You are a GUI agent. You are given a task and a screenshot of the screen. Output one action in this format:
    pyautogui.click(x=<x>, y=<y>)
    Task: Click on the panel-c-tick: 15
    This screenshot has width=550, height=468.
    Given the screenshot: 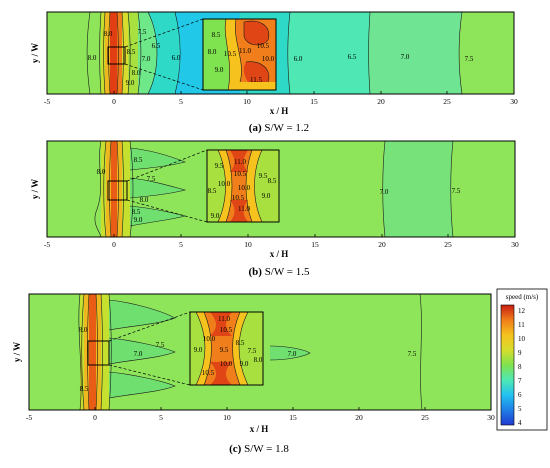 What is the action you would take?
    pyautogui.click(x=293, y=417)
    